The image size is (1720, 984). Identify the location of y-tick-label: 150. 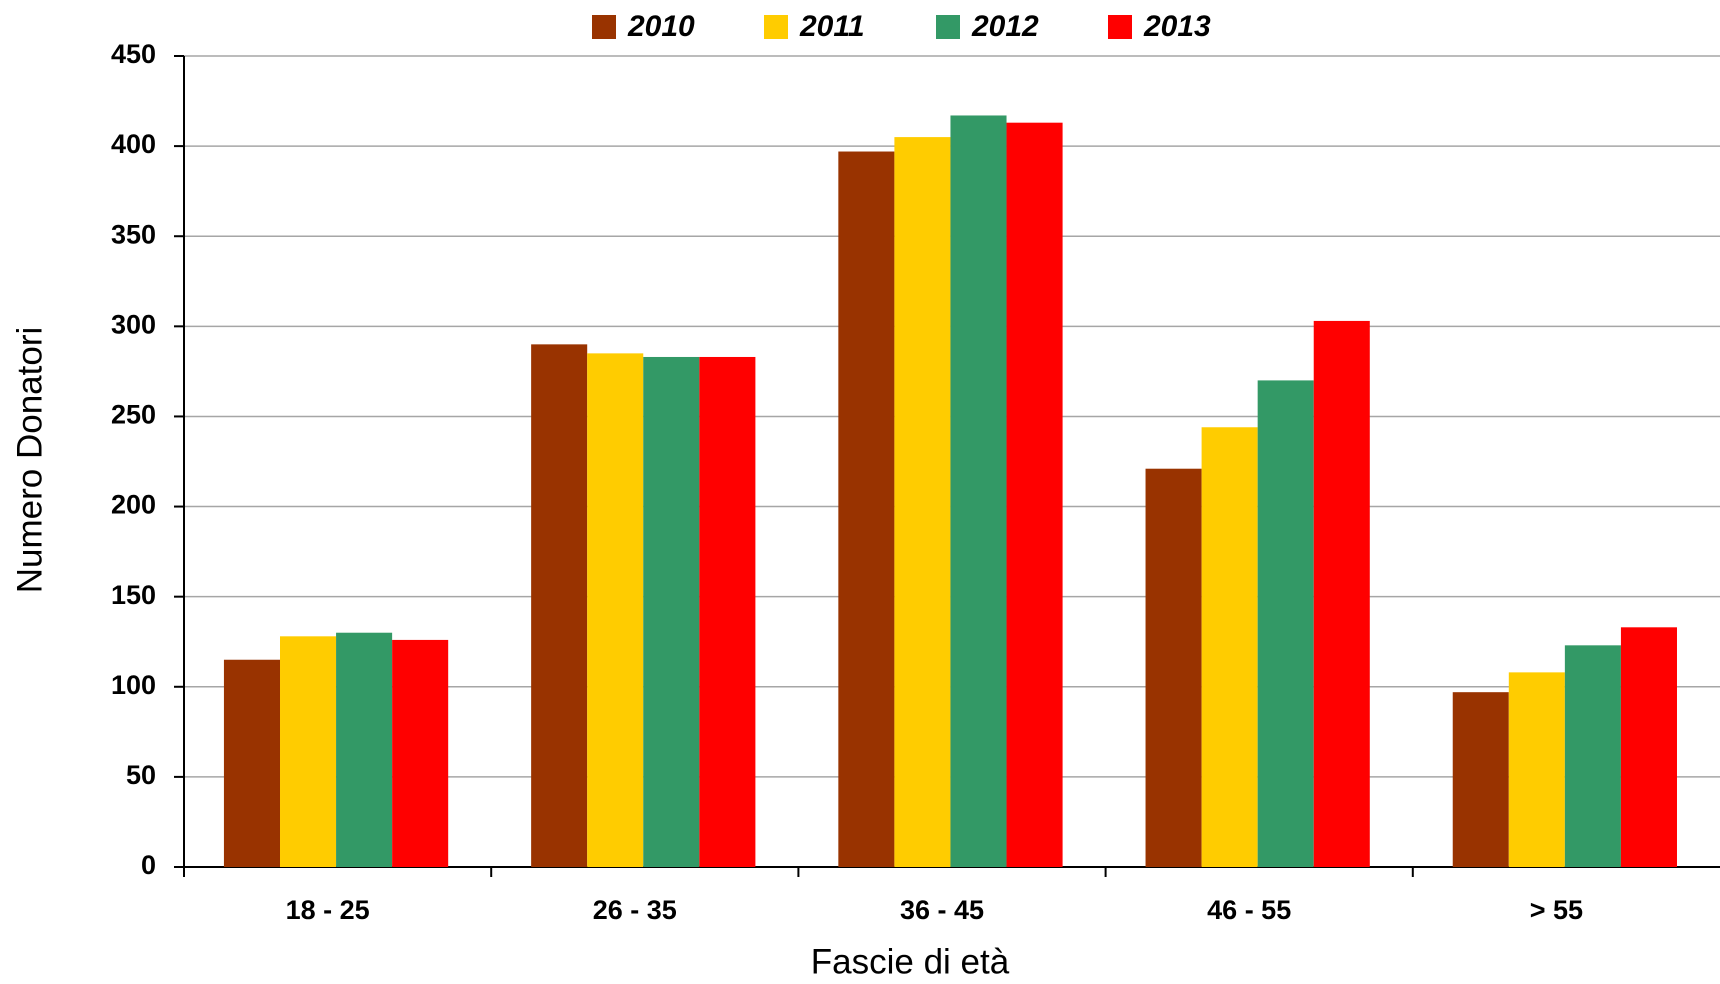
(133, 595).